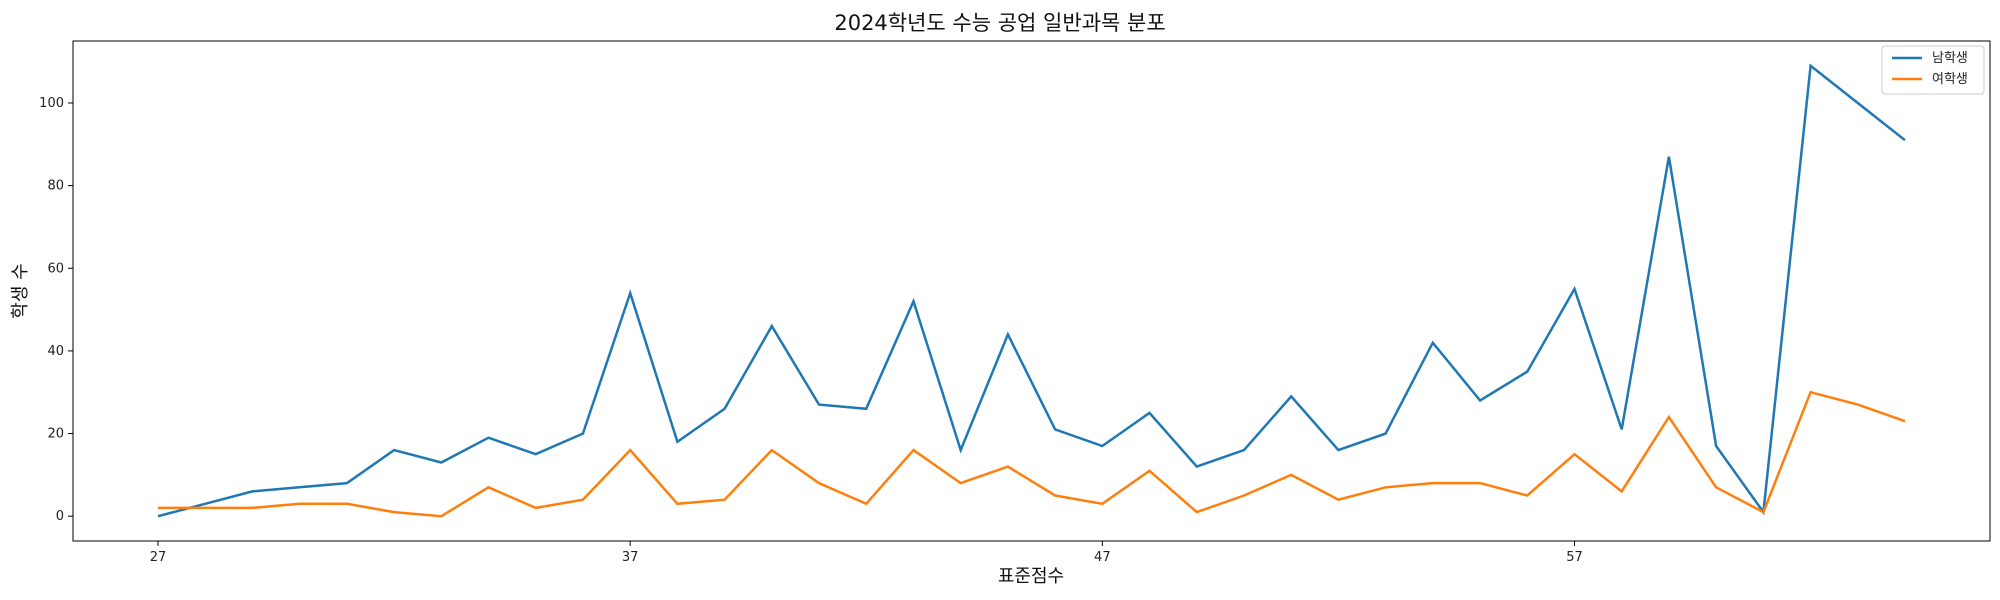 The width and height of the screenshot is (2000, 600). Describe the element at coordinates (1950, 79) in the screenshot. I see `legend-label: 여학생` at that location.